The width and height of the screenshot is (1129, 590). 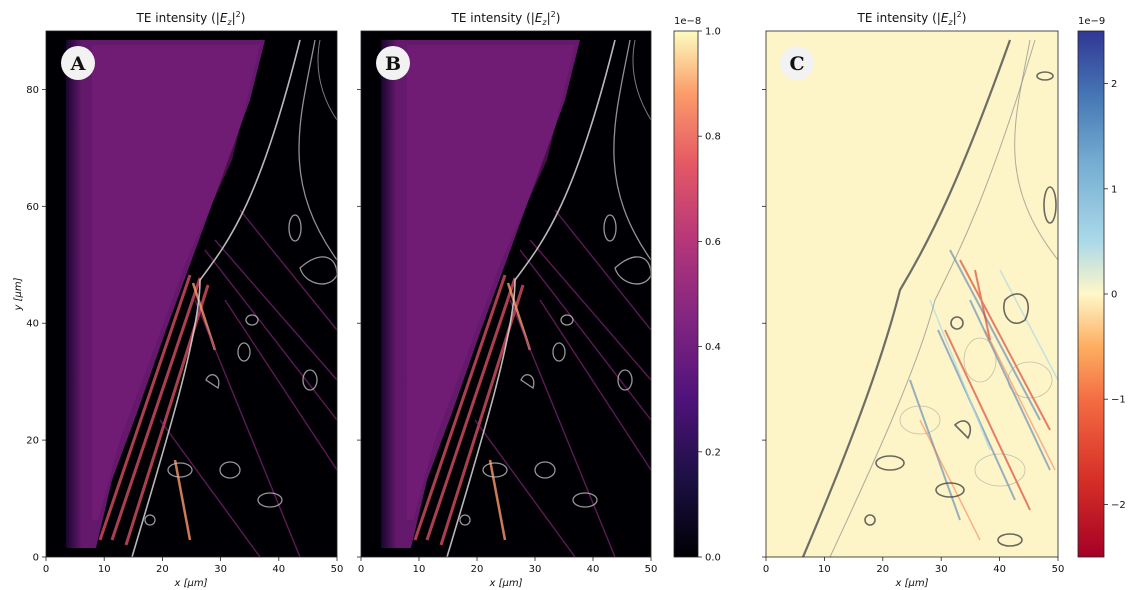 I want to click on panel-a-xlabel: x [µm], so click(x=190, y=583).